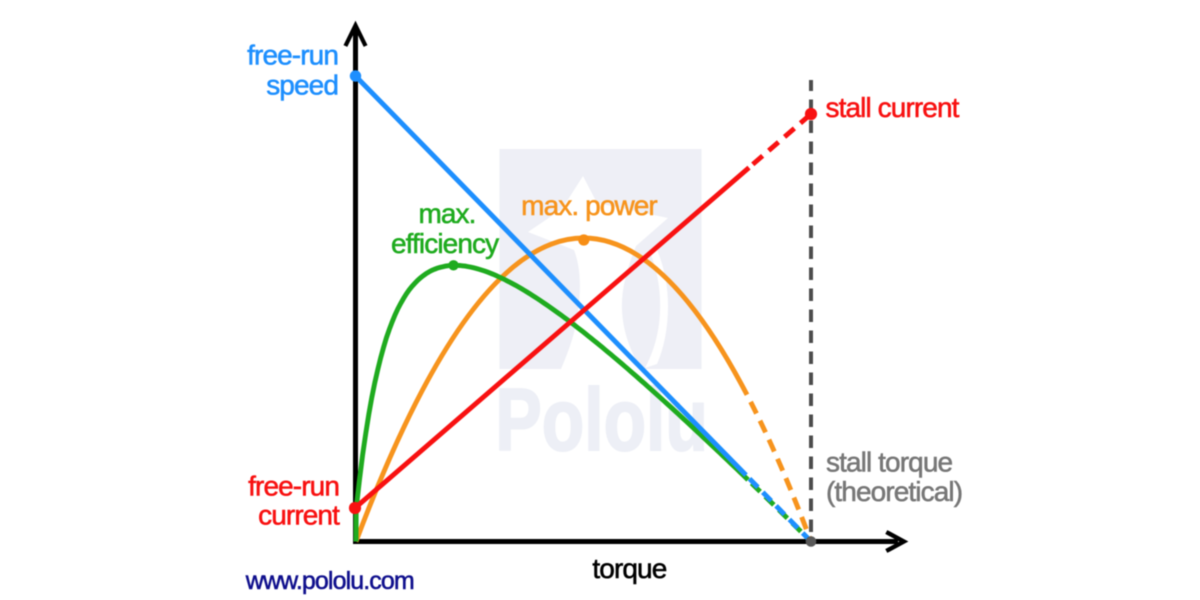  I want to click on svg-text: efficiency, so click(445, 243).